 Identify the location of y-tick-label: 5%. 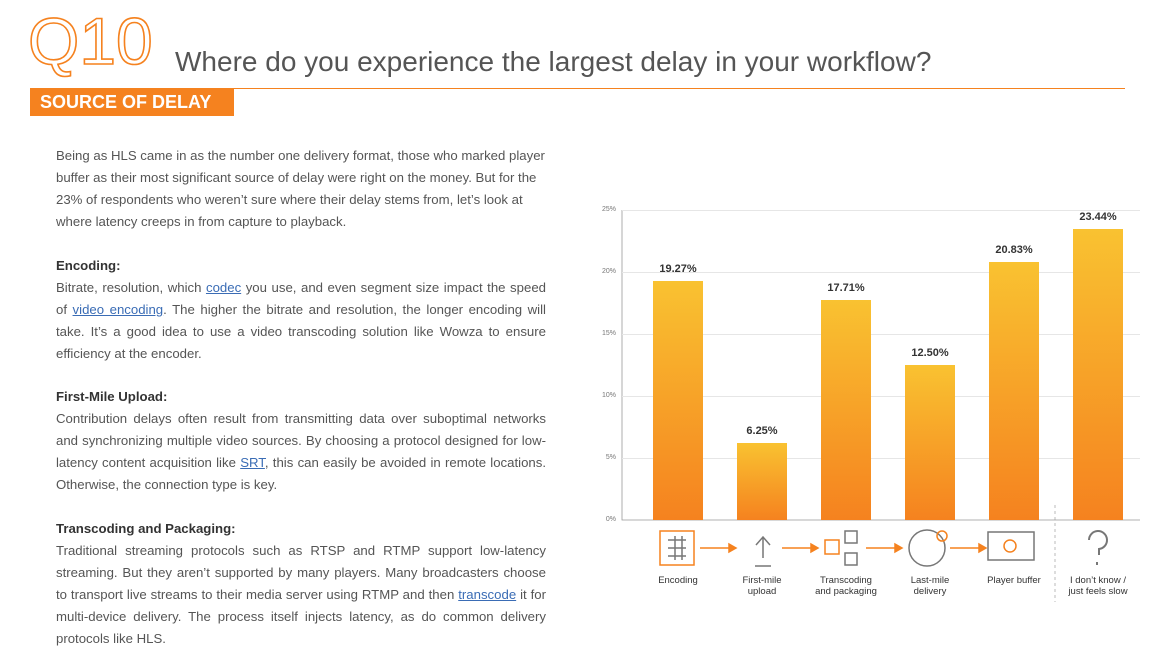
(610, 457).